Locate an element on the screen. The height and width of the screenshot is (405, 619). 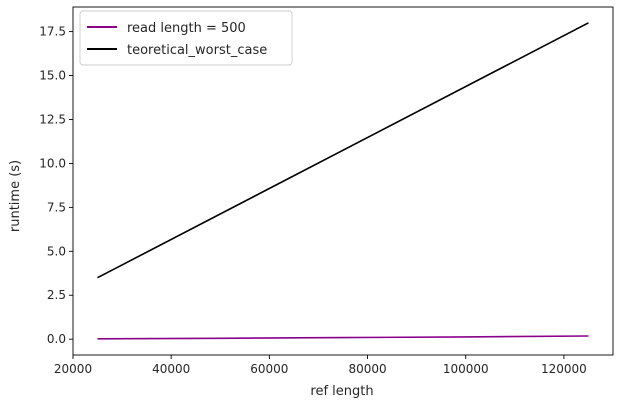
y-tick-label: 10.0 is located at coordinates (52, 163).